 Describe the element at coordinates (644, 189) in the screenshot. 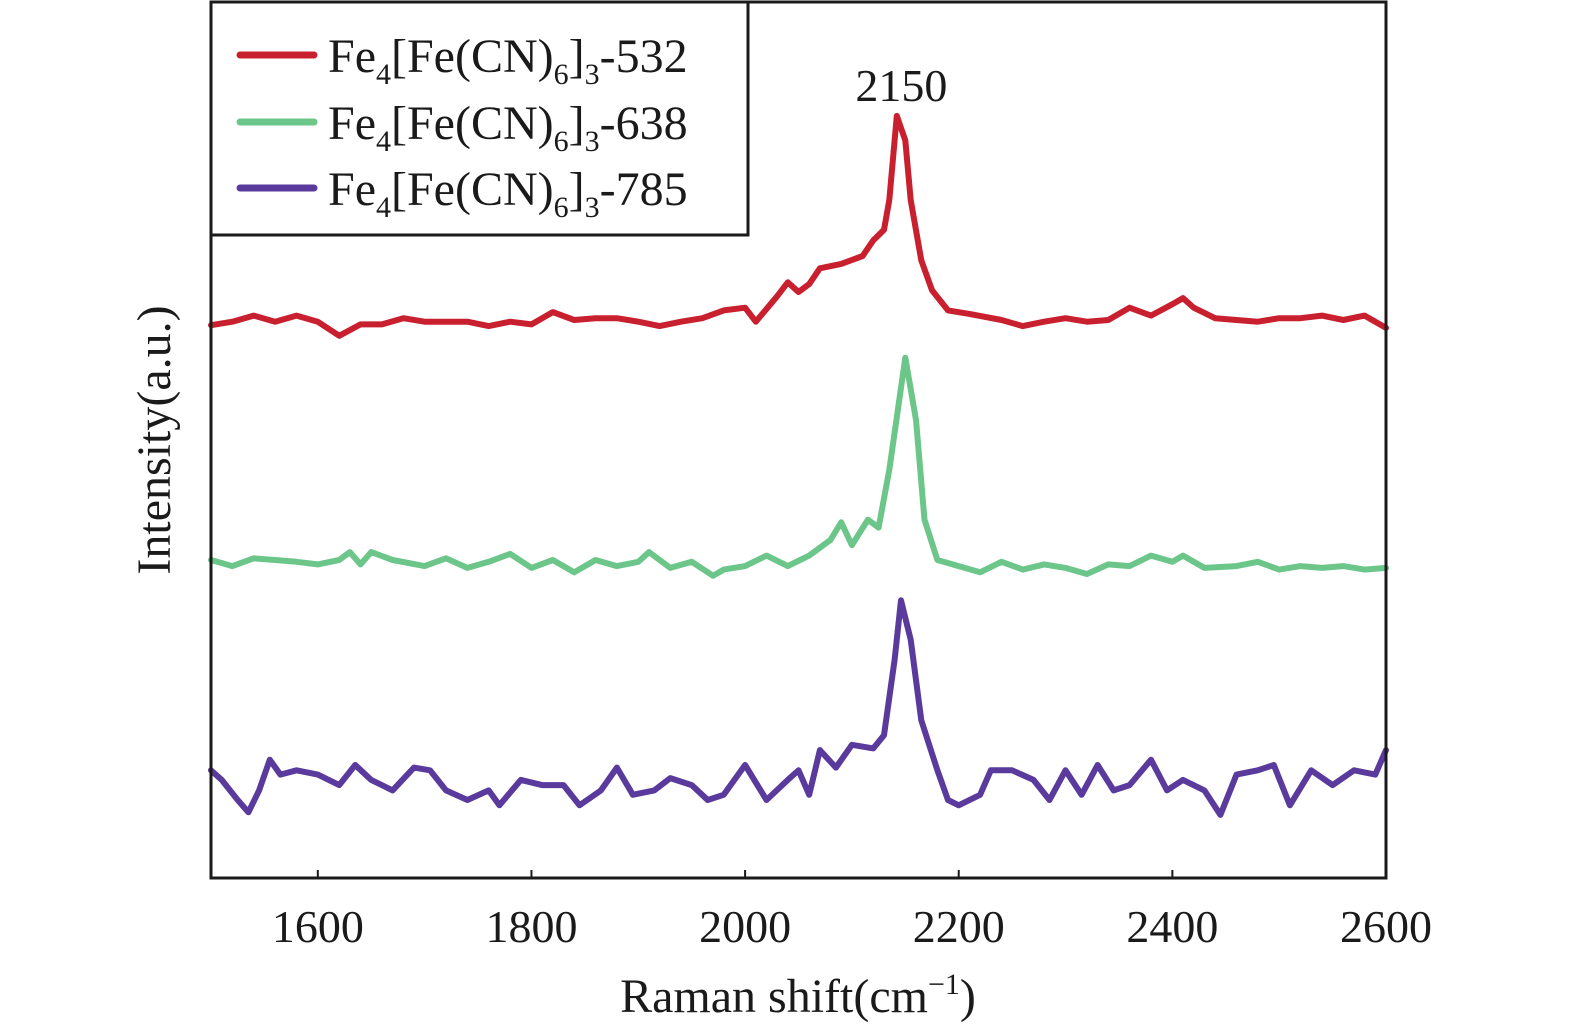

I see `legend-suffix: -785` at that location.